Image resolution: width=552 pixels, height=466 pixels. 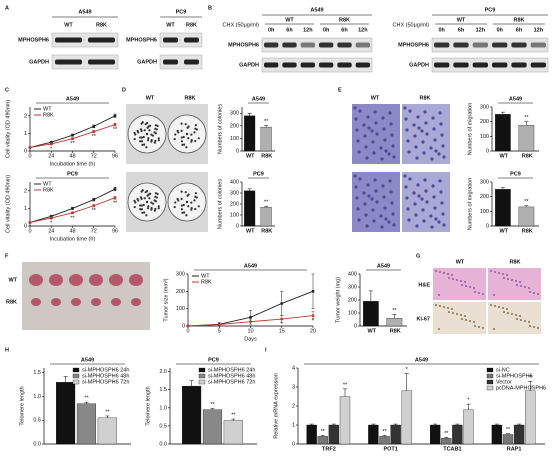 What do you see at coordinates (390, 449) in the screenshot?
I see `x-tick-label: POT1` at bounding box center [390, 449].